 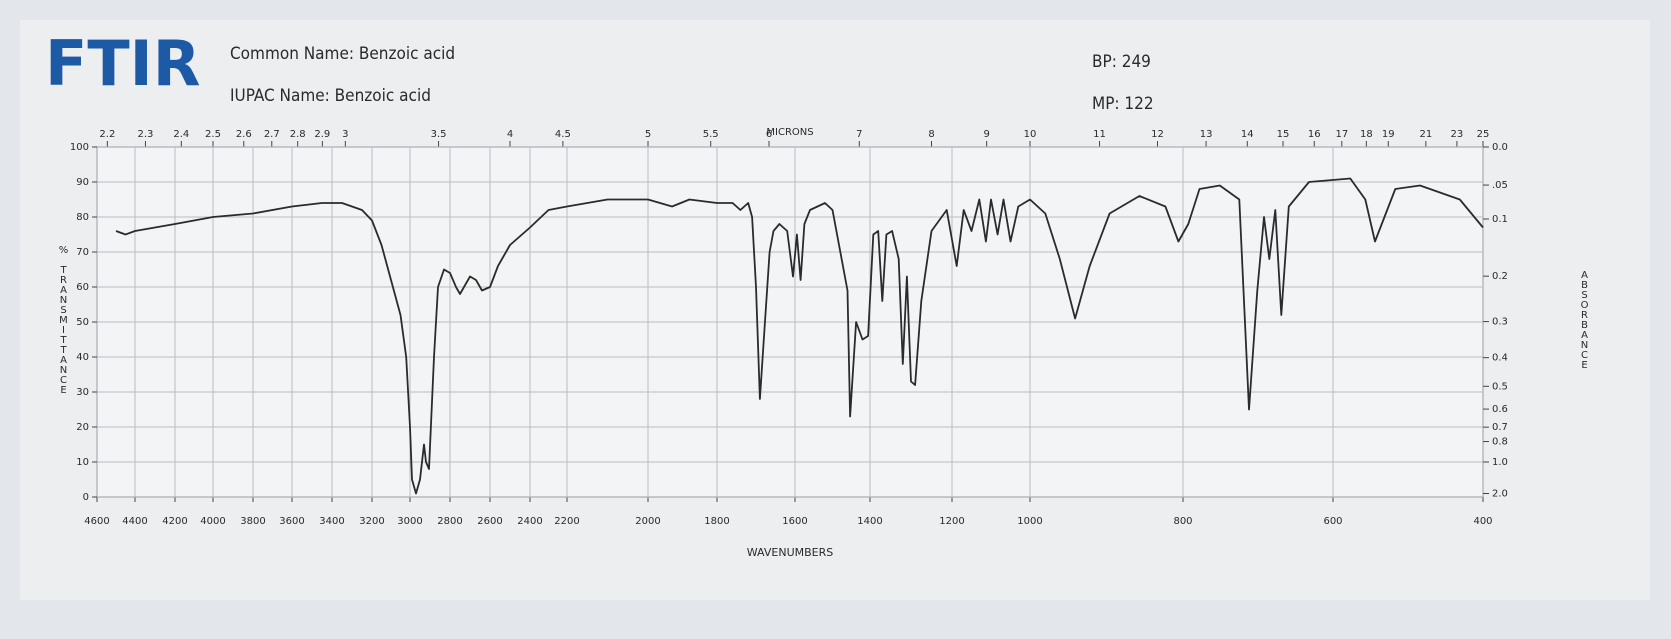 What do you see at coordinates (1388, 134) in the screenshot?
I see `x2-tick-label: 19` at bounding box center [1388, 134].